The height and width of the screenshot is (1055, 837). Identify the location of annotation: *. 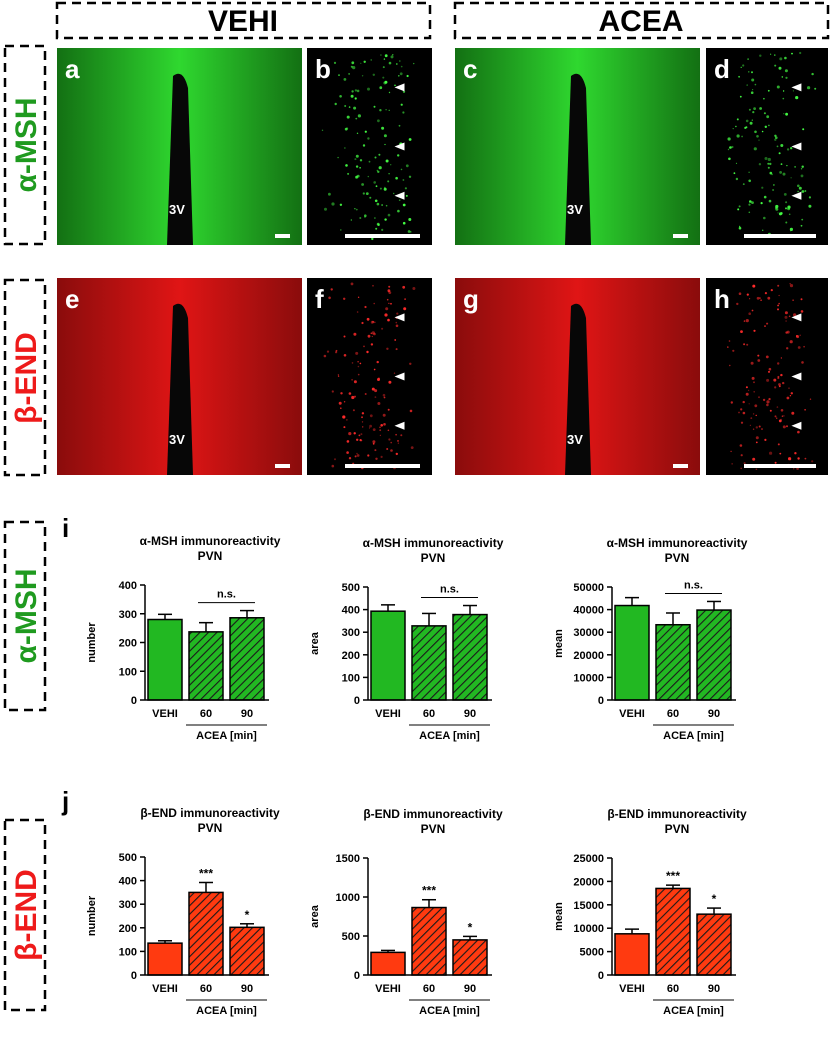
(470, 927).